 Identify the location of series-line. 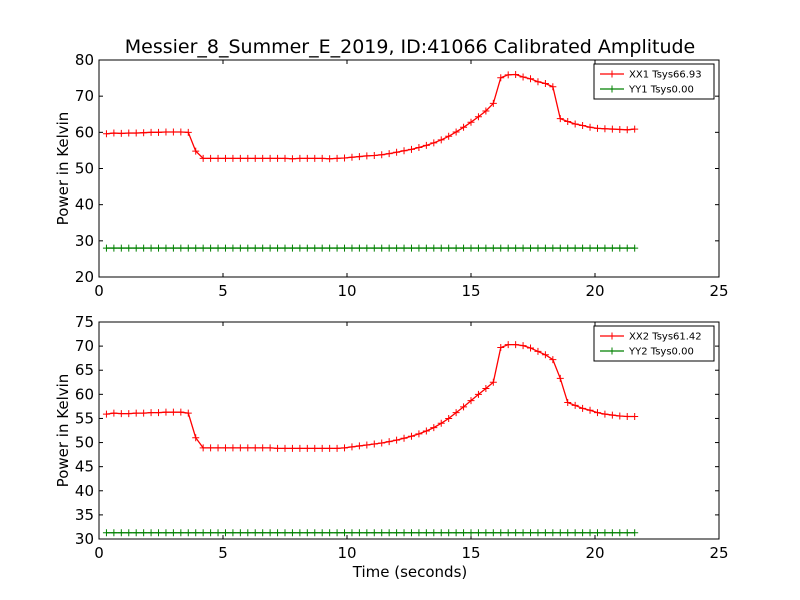
(370, 116).